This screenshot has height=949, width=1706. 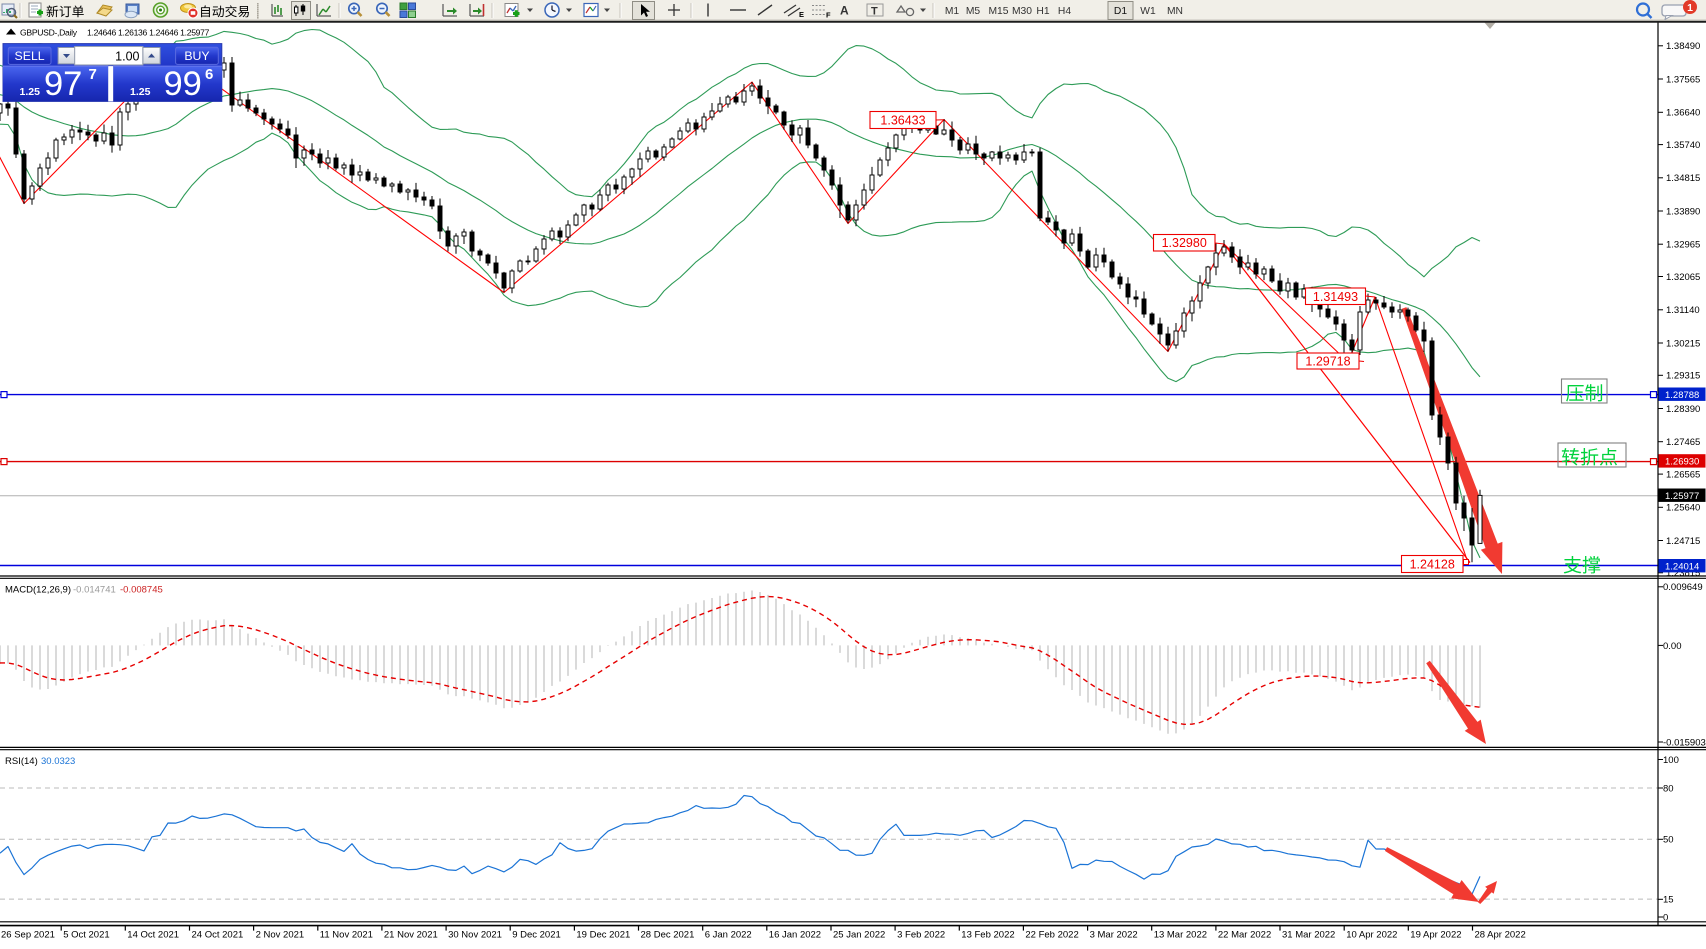 I want to click on svg-text: 1.31140, so click(x=1683, y=310).